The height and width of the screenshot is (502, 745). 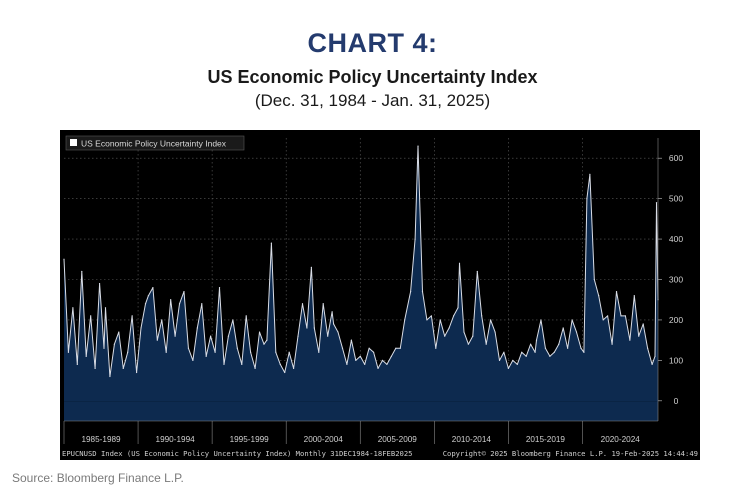 I want to click on y-tick-label: 300, so click(x=676, y=280).